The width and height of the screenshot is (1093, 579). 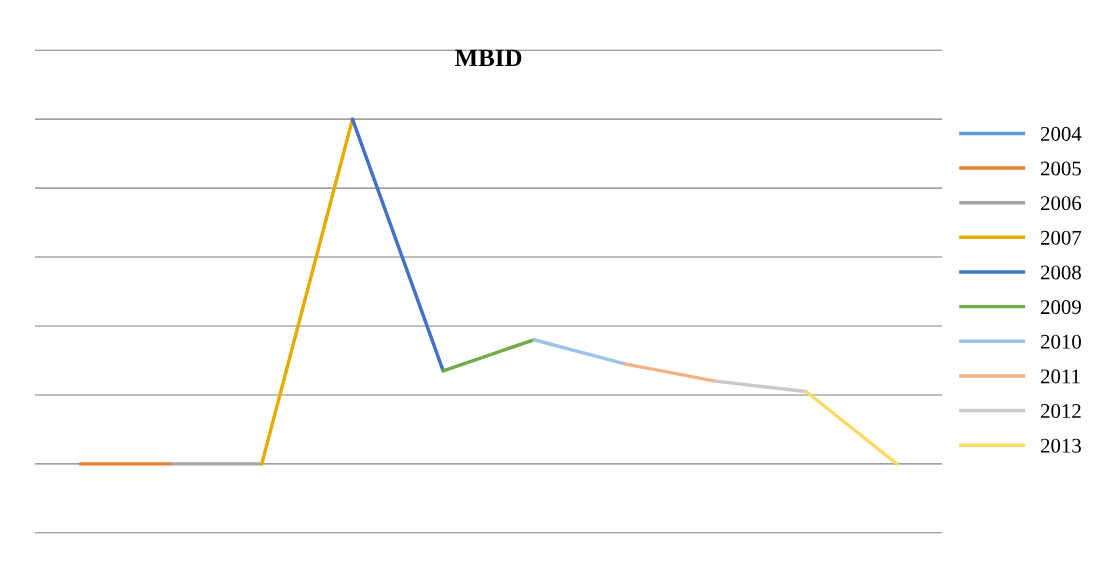 I want to click on legend-label: 2007, so click(x=1061, y=237).